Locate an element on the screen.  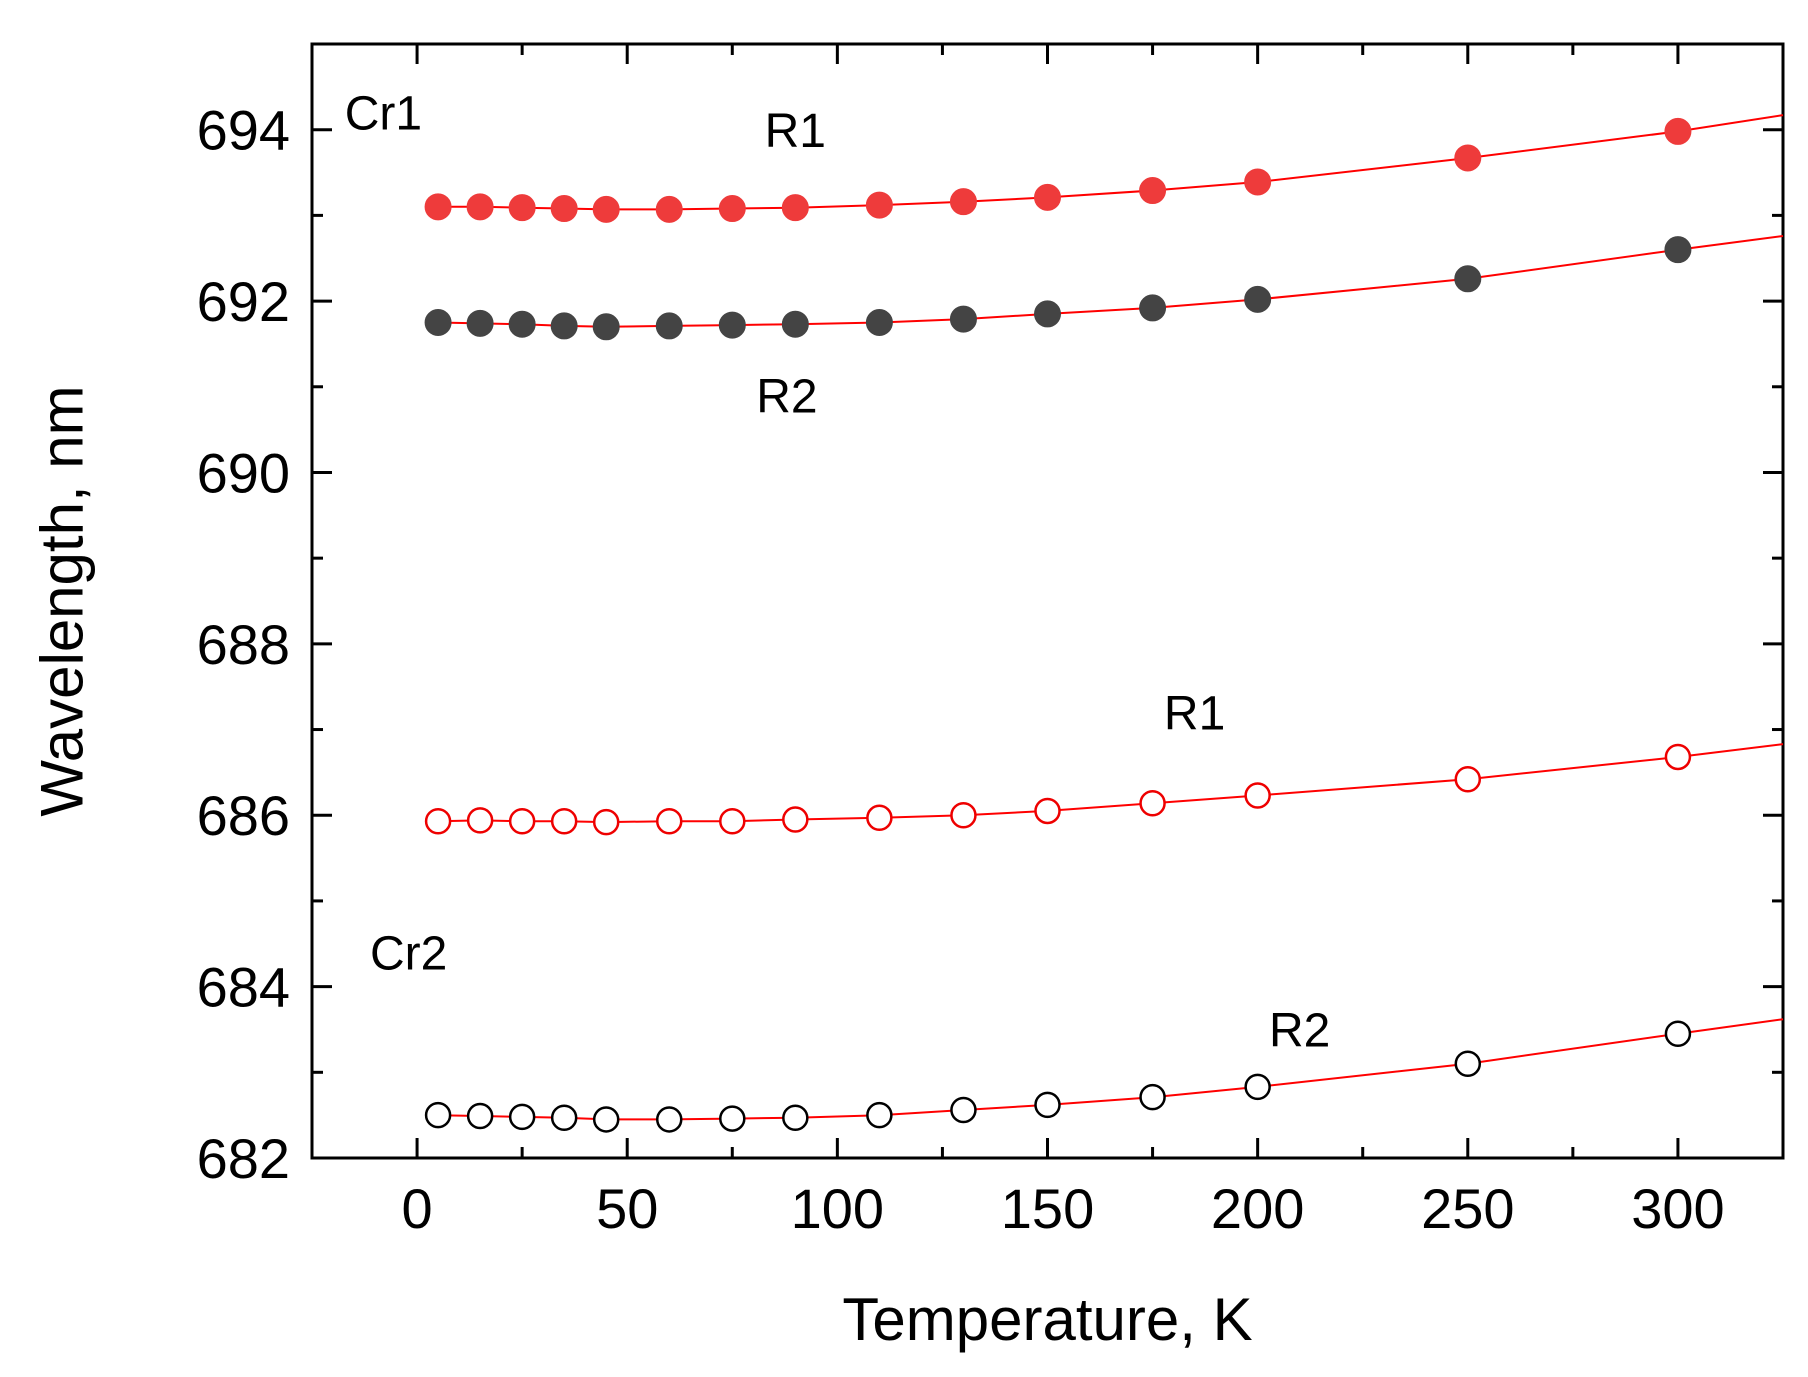
y-tick-label: 694 is located at coordinates (243, 130).